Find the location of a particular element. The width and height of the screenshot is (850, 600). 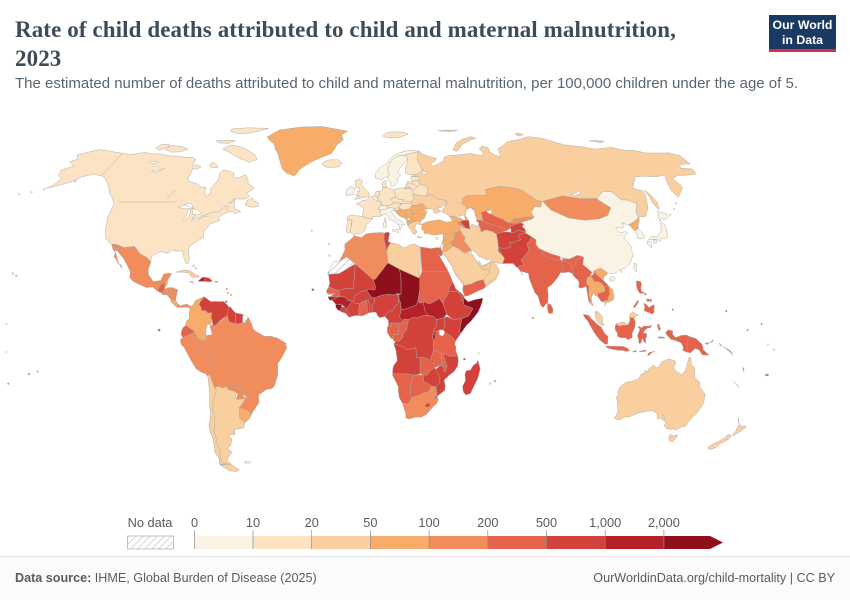

svg-text: 1,000 is located at coordinates (605, 522).